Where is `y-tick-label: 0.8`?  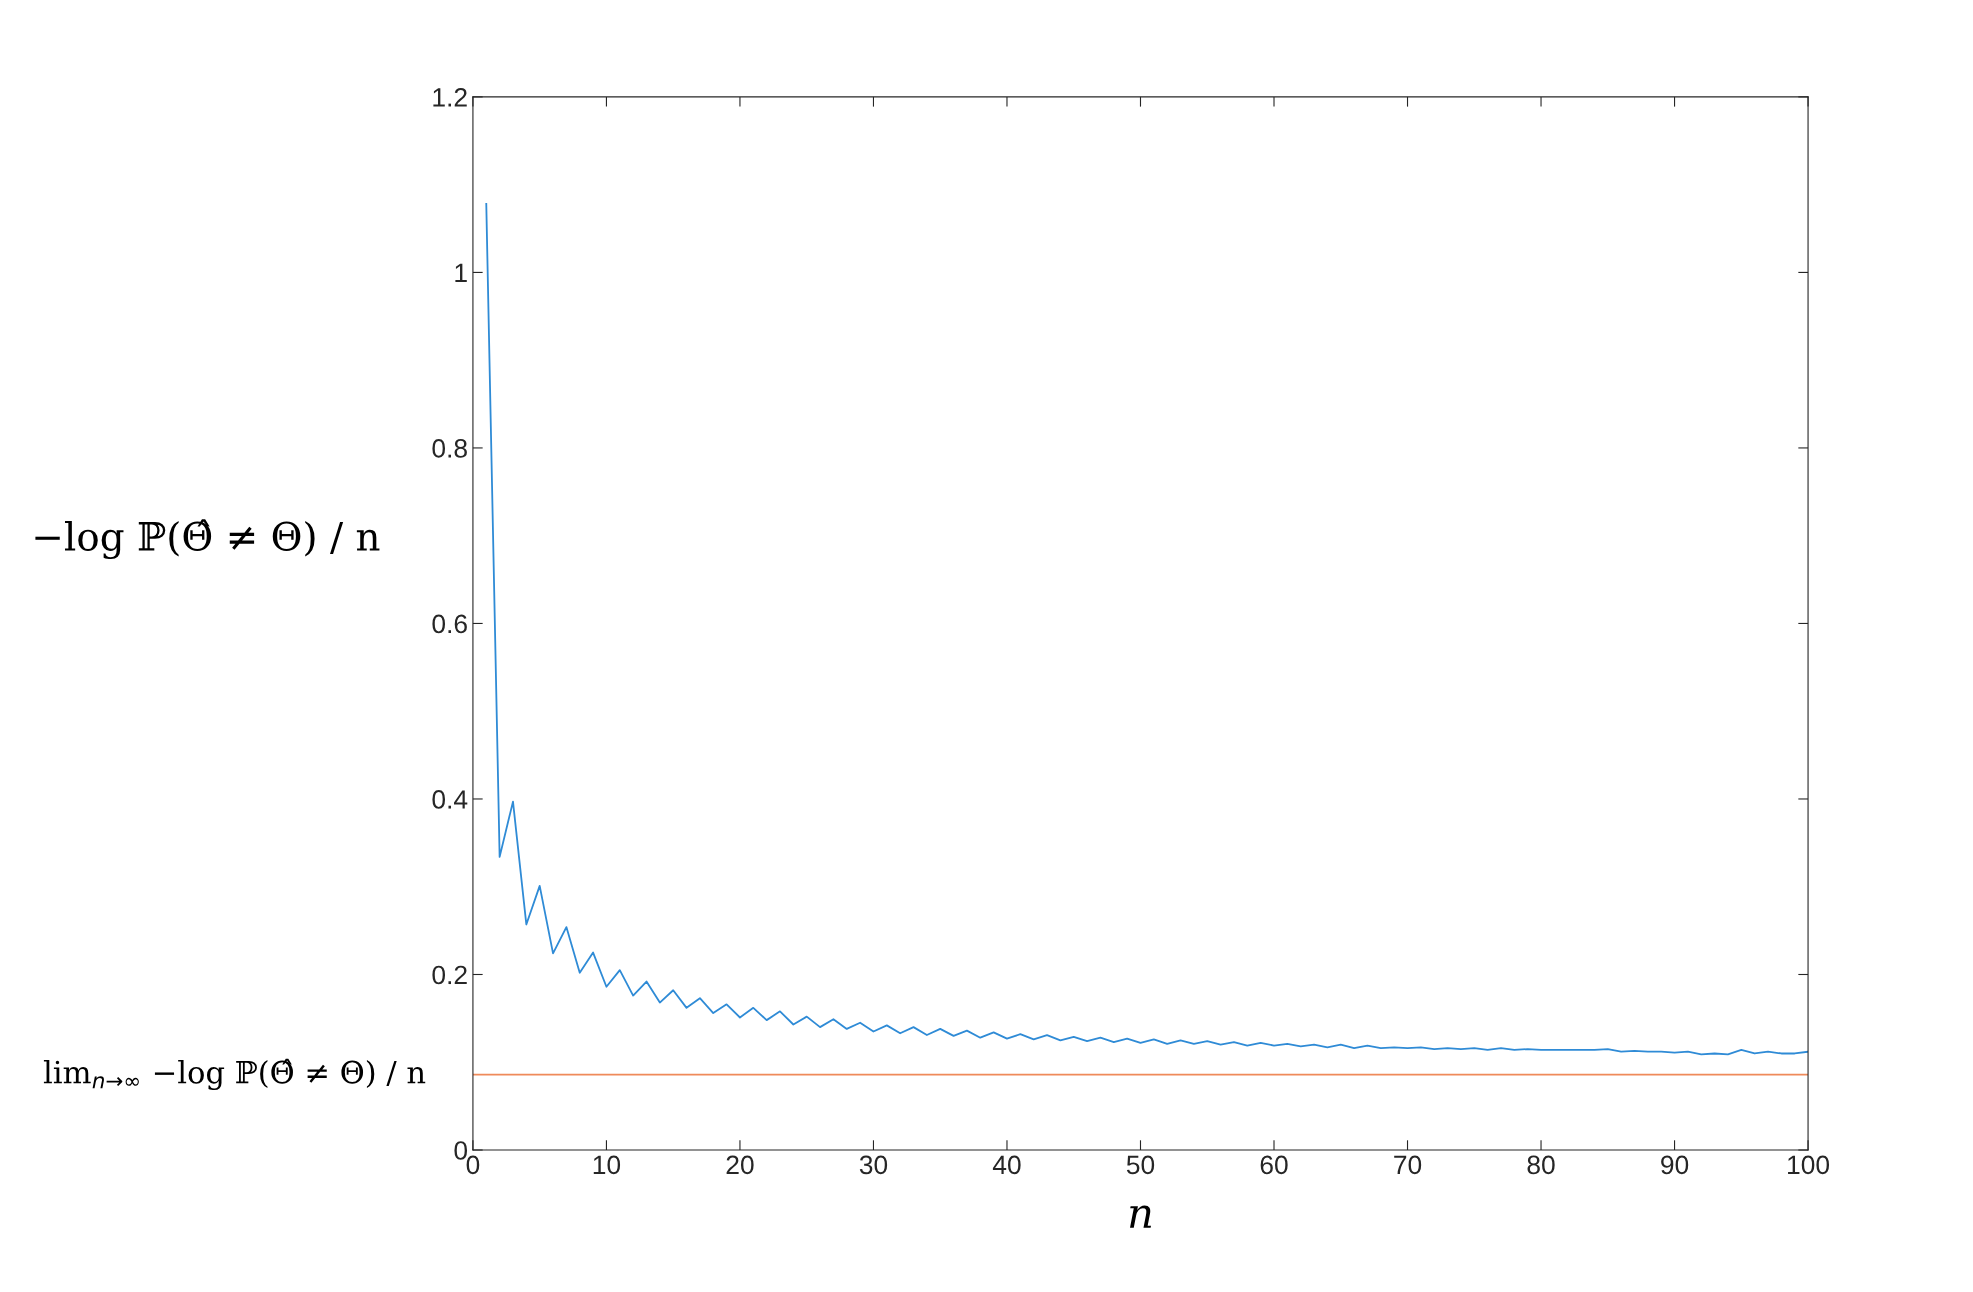 y-tick-label: 0.8 is located at coordinates (449, 448).